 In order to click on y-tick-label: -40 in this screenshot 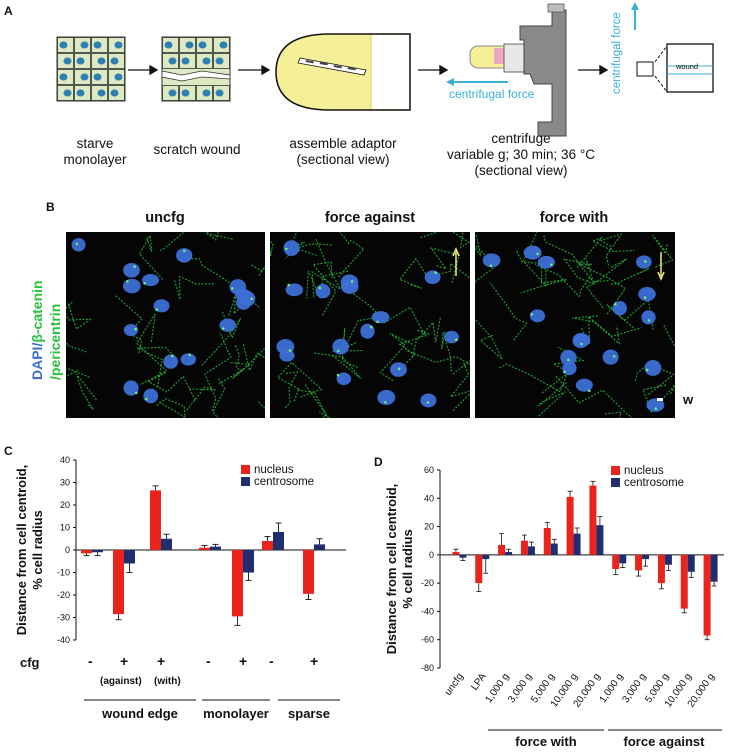, I will do `click(427, 611)`.